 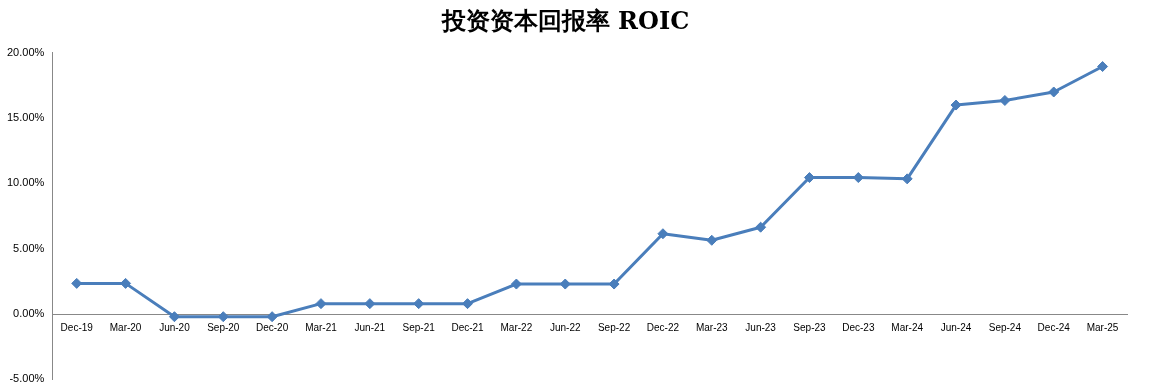 What do you see at coordinates (272, 327) in the screenshot?
I see `x-tick-label: Dec-20` at bounding box center [272, 327].